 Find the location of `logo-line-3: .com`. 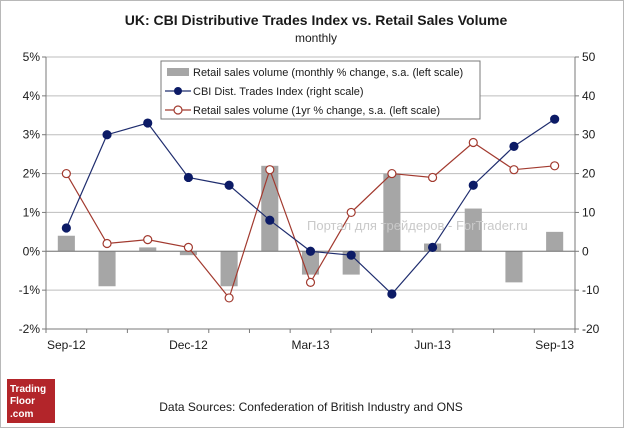

logo-line-3: .com is located at coordinates (21, 414).